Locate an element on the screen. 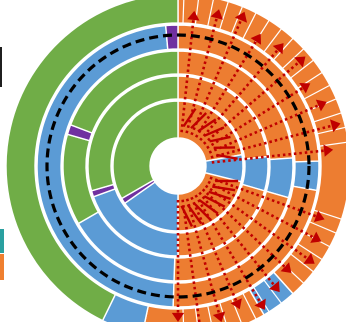 This screenshot has height=322, width=346. ring-3-segment-7-green is located at coordinates (124, 92).